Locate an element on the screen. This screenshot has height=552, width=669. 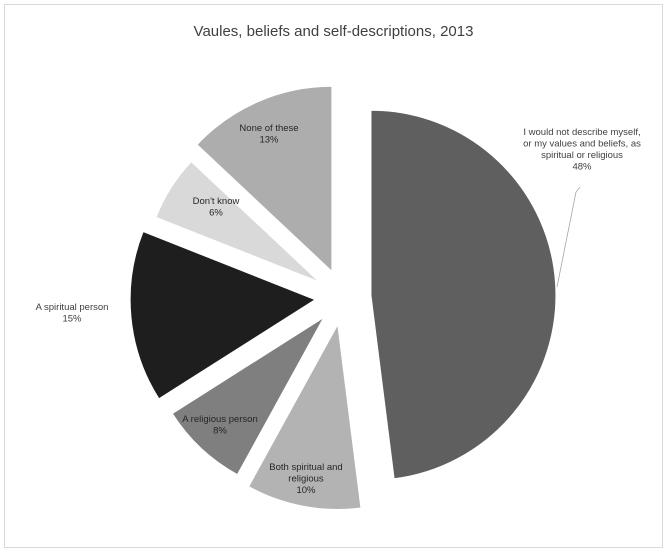
slice-label-line: or my values and beliefs, as is located at coordinates (582, 144).